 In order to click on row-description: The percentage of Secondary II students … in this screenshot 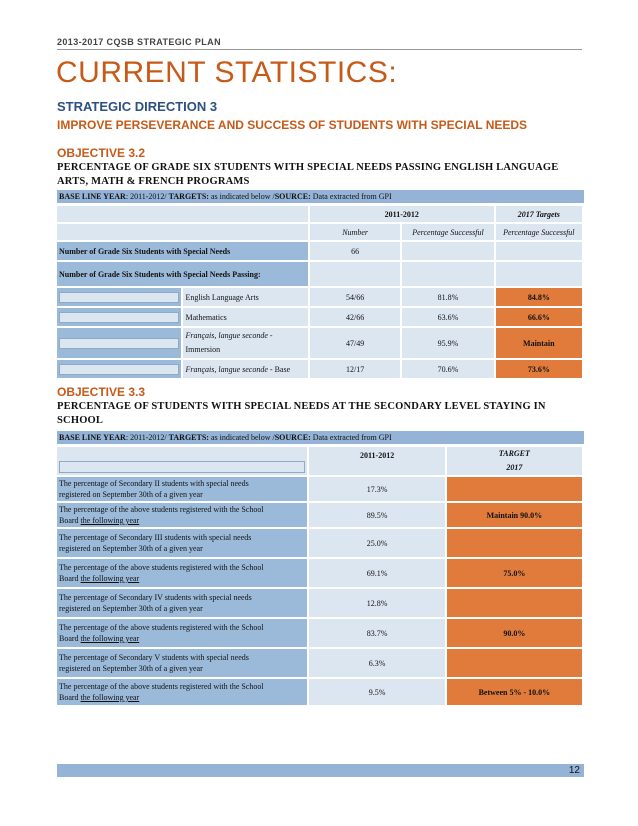, I will do `click(182, 489)`.